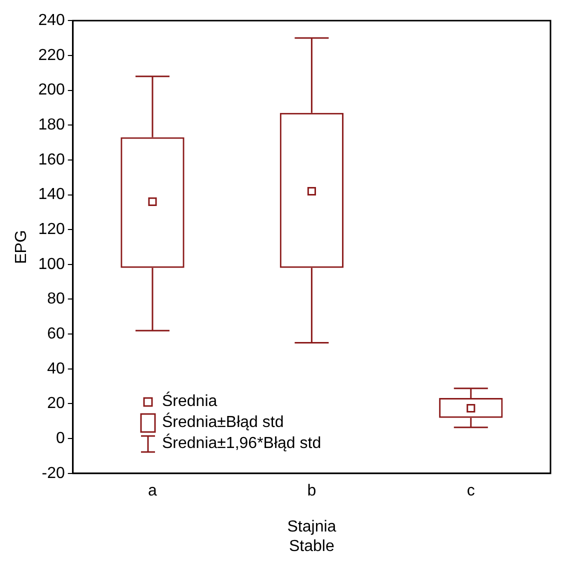  I want to click on y-tick-label: 120, so click(51, 229).